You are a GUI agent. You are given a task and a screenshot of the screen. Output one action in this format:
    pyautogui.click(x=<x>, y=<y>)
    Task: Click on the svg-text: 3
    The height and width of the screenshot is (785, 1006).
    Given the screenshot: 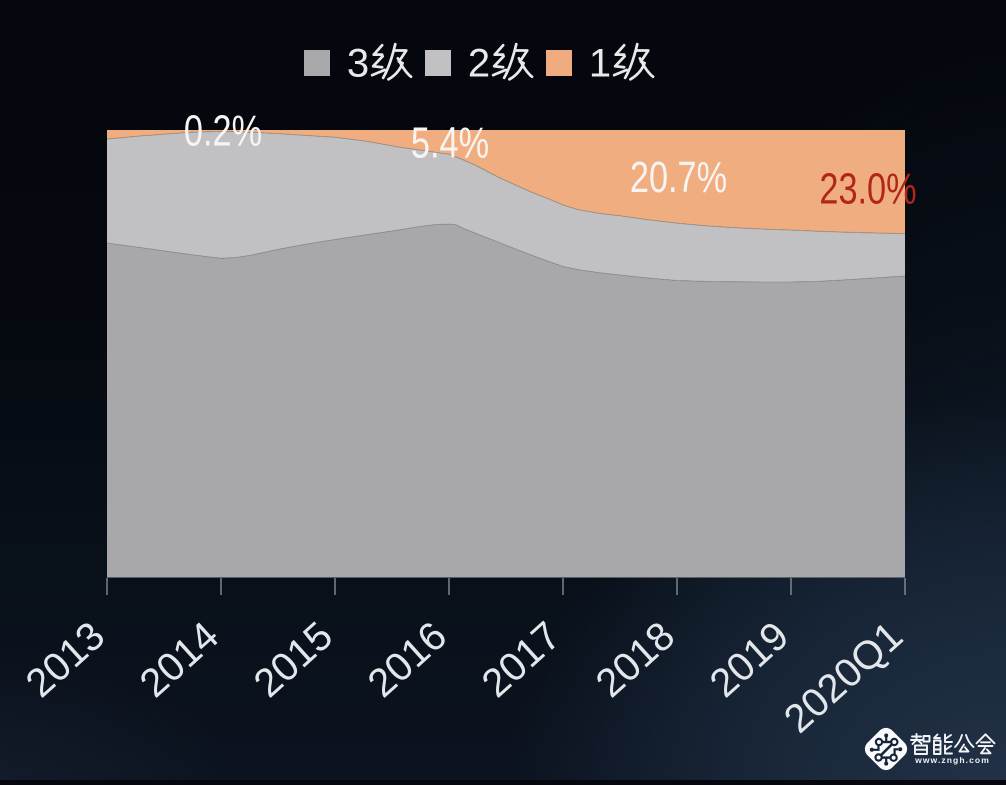 What is the action you would take?
    pyautogui.click(x=358, y=64)
    